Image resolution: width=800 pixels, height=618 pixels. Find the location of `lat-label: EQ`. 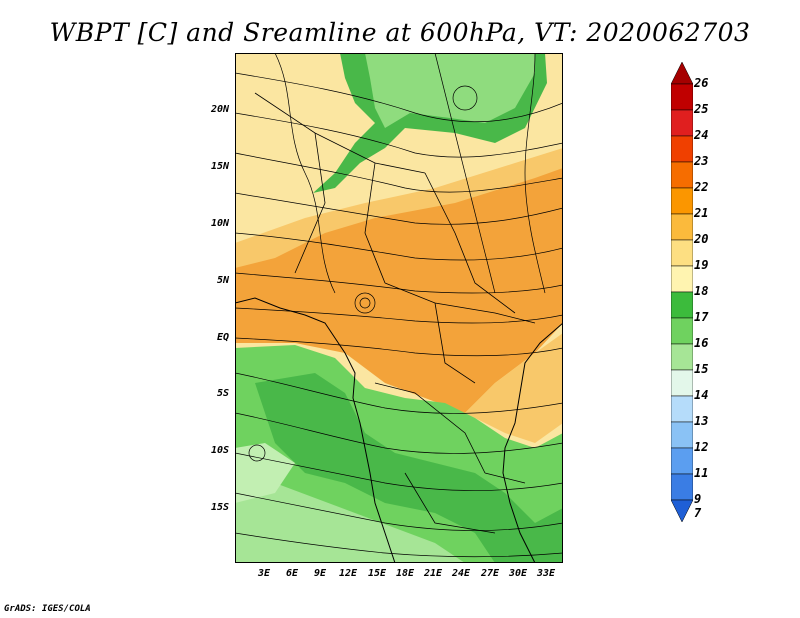

lat-label: EQ is located at coordinates (222, 337).